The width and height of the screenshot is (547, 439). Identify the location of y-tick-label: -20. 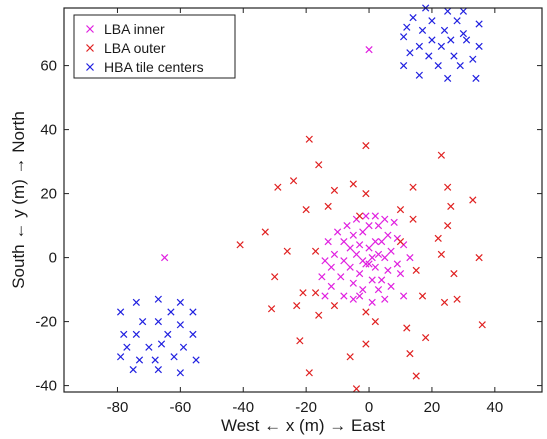
(46, 322).